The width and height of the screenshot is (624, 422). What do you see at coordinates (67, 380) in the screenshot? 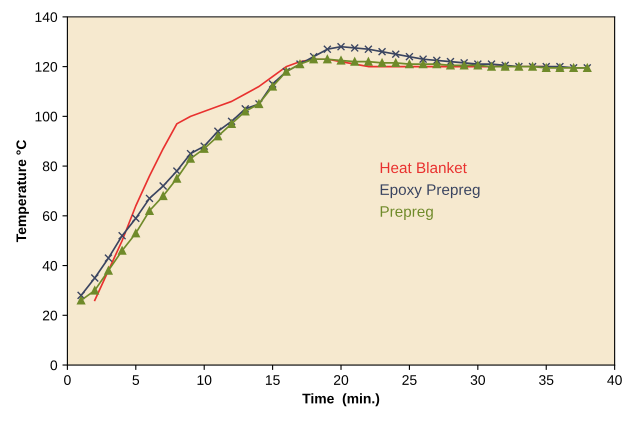
I see `x-tick-label: 0` at bounding box center [67, 380].